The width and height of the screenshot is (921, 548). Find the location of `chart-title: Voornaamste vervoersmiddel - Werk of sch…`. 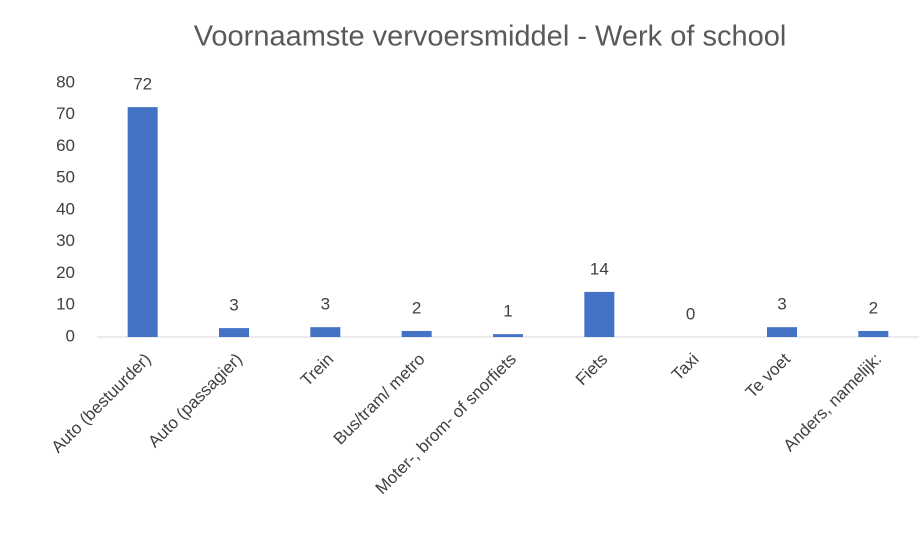

chart-title: Voornaamste vervoersmiddel - Werk of sch… is located at coordinates (490, 37).